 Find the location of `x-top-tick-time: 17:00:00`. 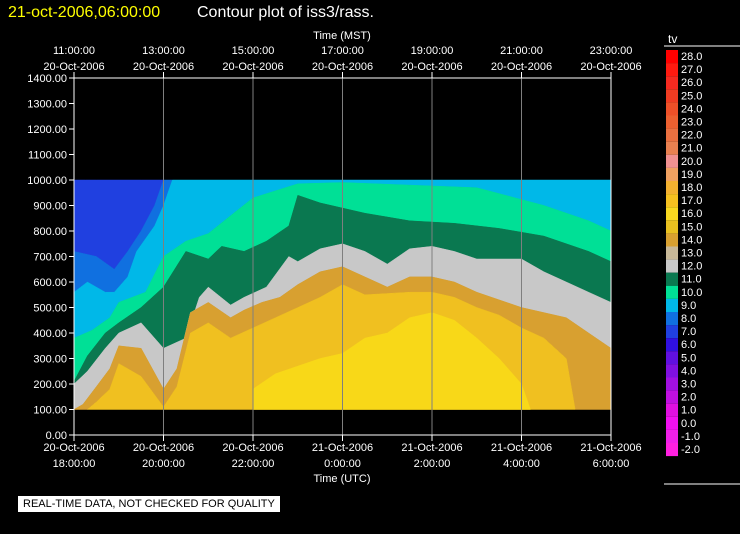

x-top-tick-time: 17:00:00 is located at coordinates (342, 51).